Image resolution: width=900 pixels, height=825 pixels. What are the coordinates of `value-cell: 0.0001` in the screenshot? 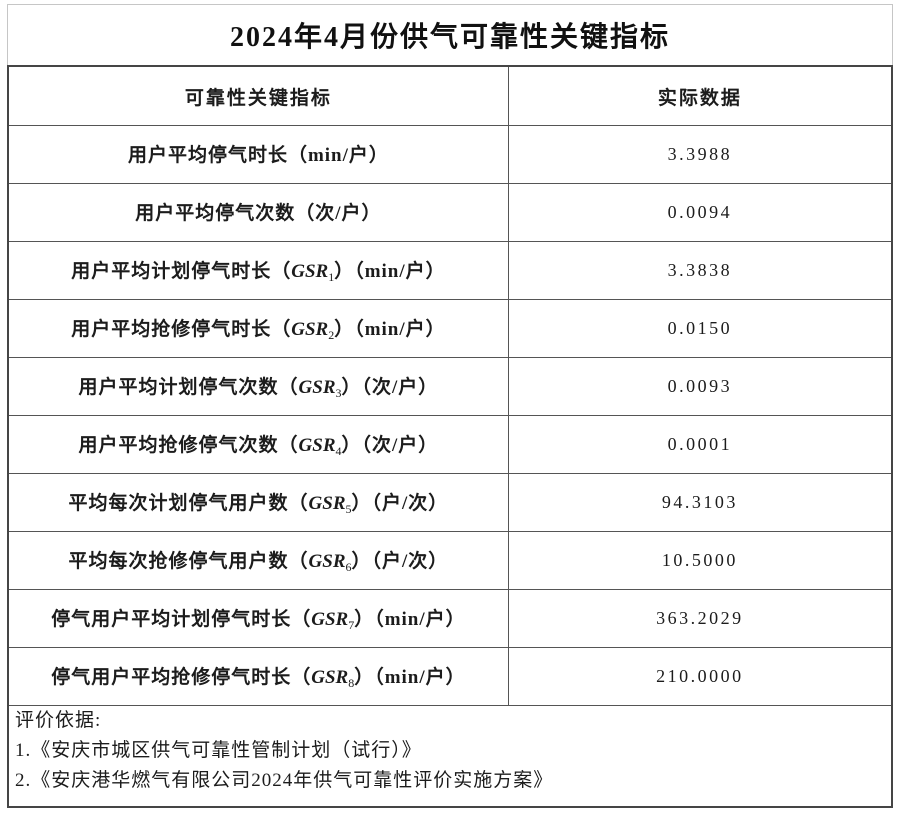 It's located at (700, 444).